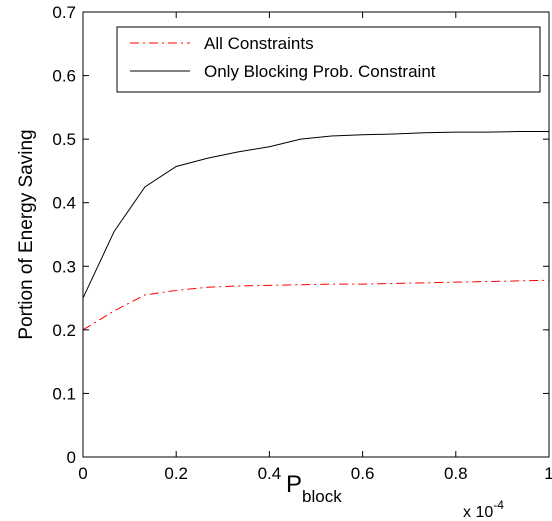 Image resolution: width=552 pixels, height=521 pixels. Describe the element at coordinates (176, 473) in the screenshot. I see `x-tick-label: 0.2` at that location.